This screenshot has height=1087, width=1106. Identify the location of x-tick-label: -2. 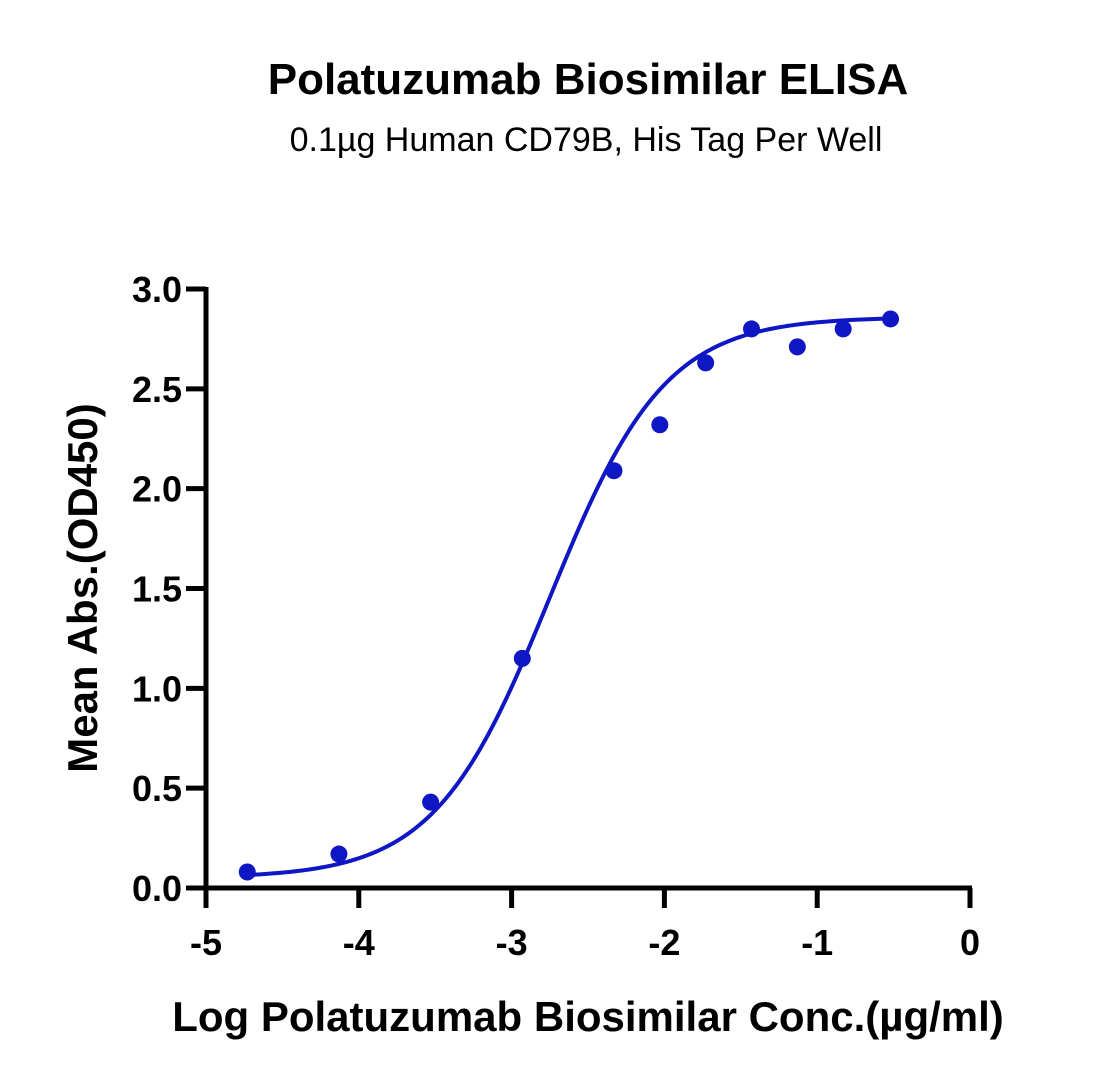
(664, 942).